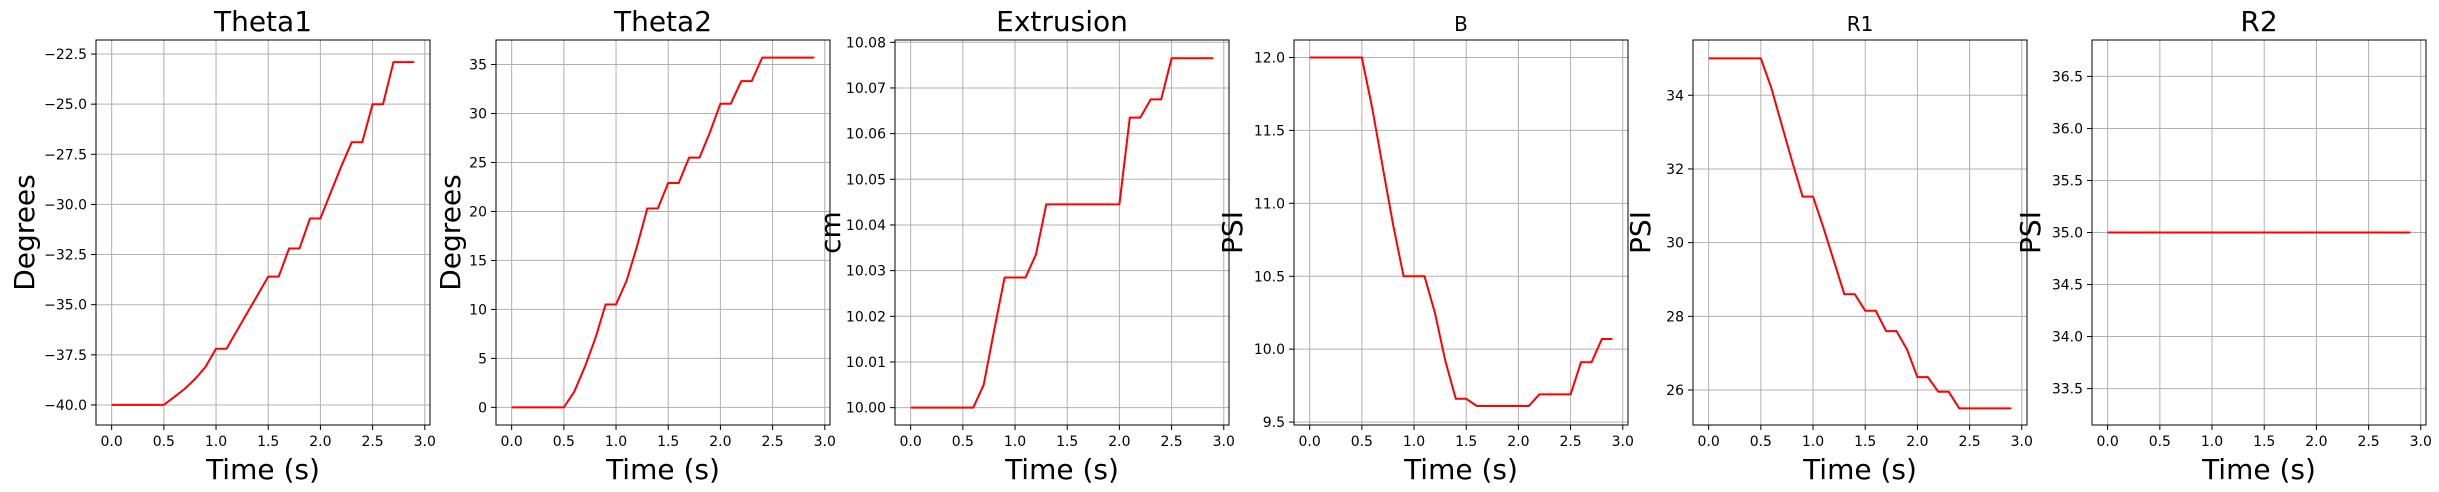  What do you see at coordinates (450, 232) in the screenshot?
I see `y-axis-label: Degrees` at bounding box center [450, 232].